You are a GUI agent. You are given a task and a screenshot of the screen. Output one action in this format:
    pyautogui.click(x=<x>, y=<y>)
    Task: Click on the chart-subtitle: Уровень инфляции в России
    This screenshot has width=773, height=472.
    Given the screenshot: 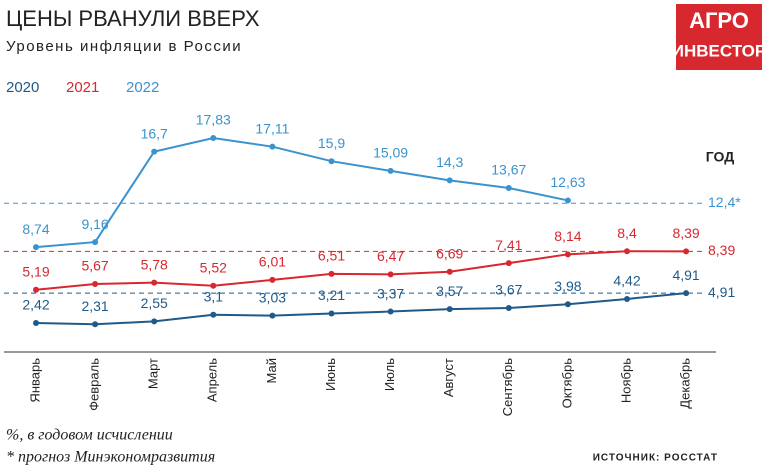 What is the action you would take?
    pyautogui.click(x=124, y=46)
    